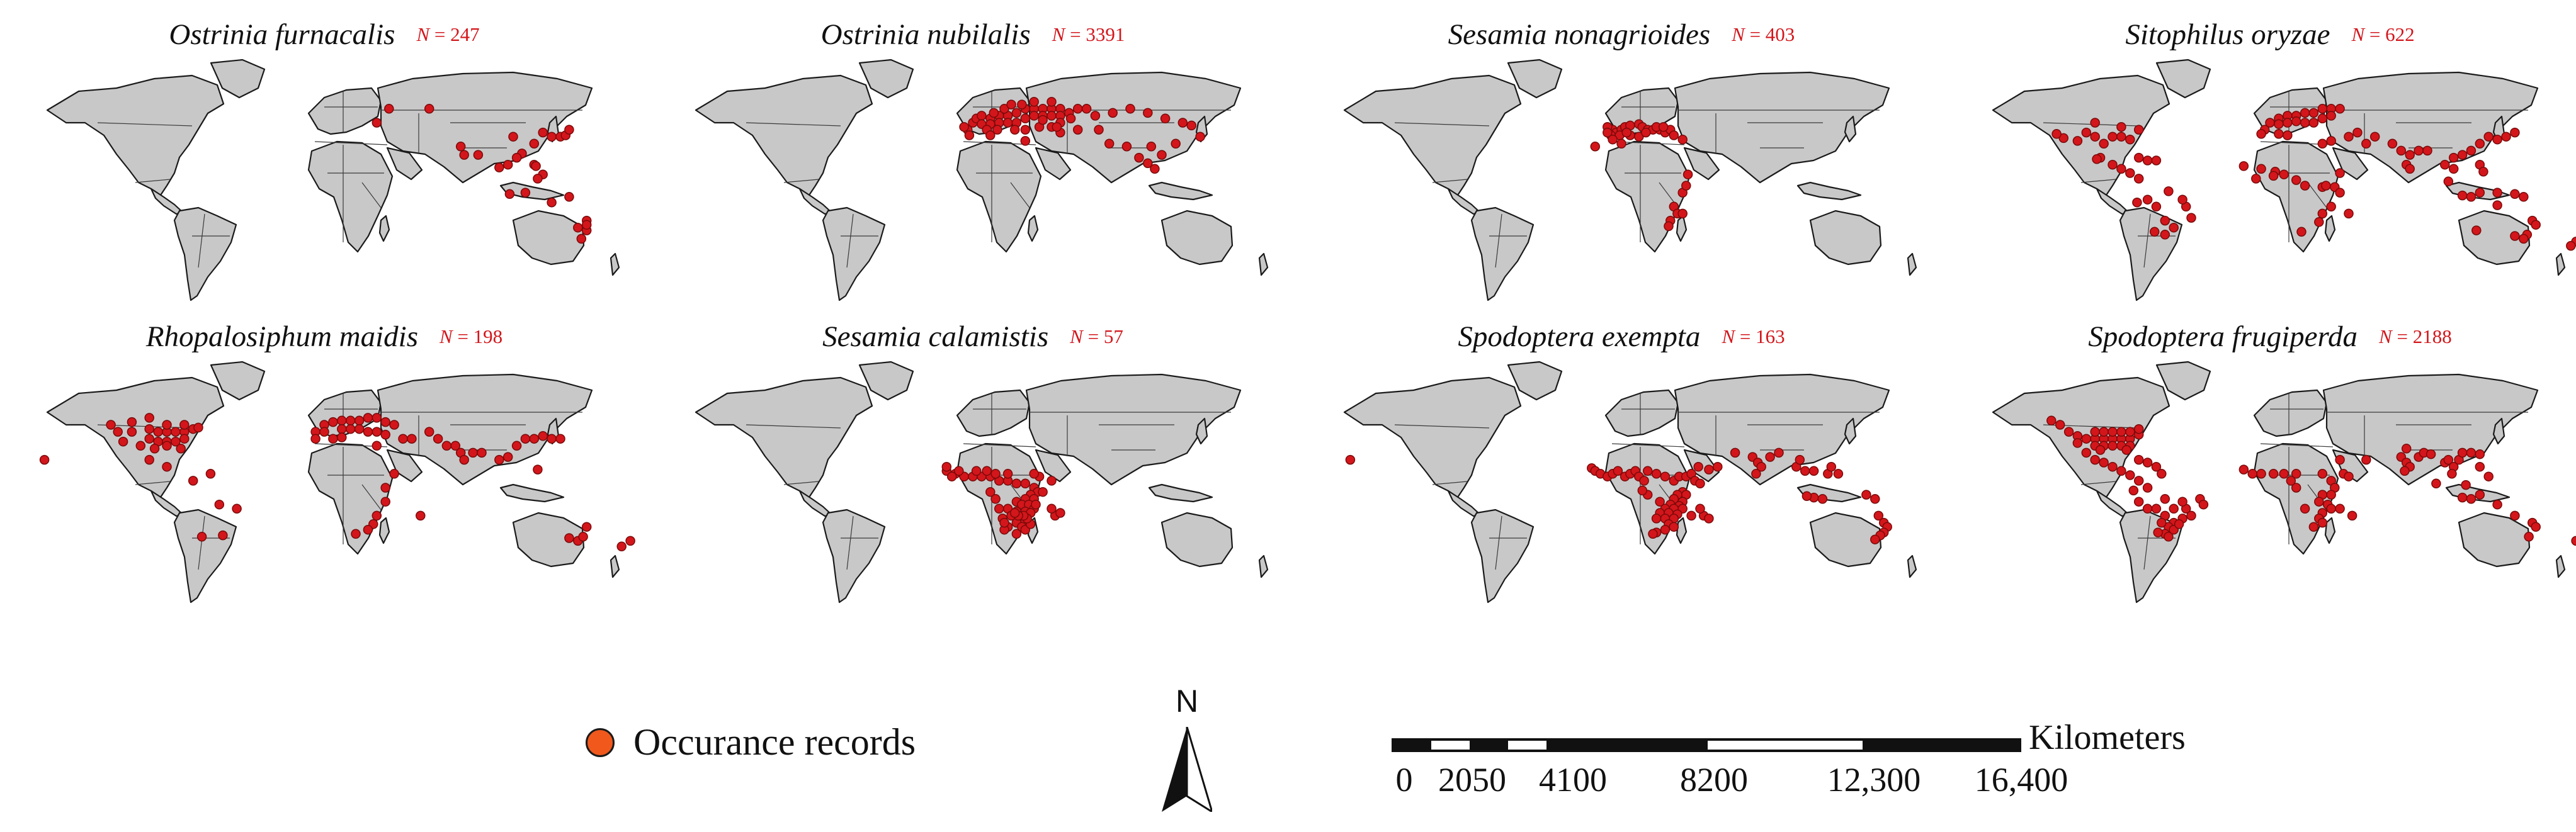 The height and width of the screenshot is (832, 2576). What do you see at coordinates (324, 337) in the screenshot?
I see `panel-title: Rhopalosiphum maidis N = 198` at bounding box center [324, 337].